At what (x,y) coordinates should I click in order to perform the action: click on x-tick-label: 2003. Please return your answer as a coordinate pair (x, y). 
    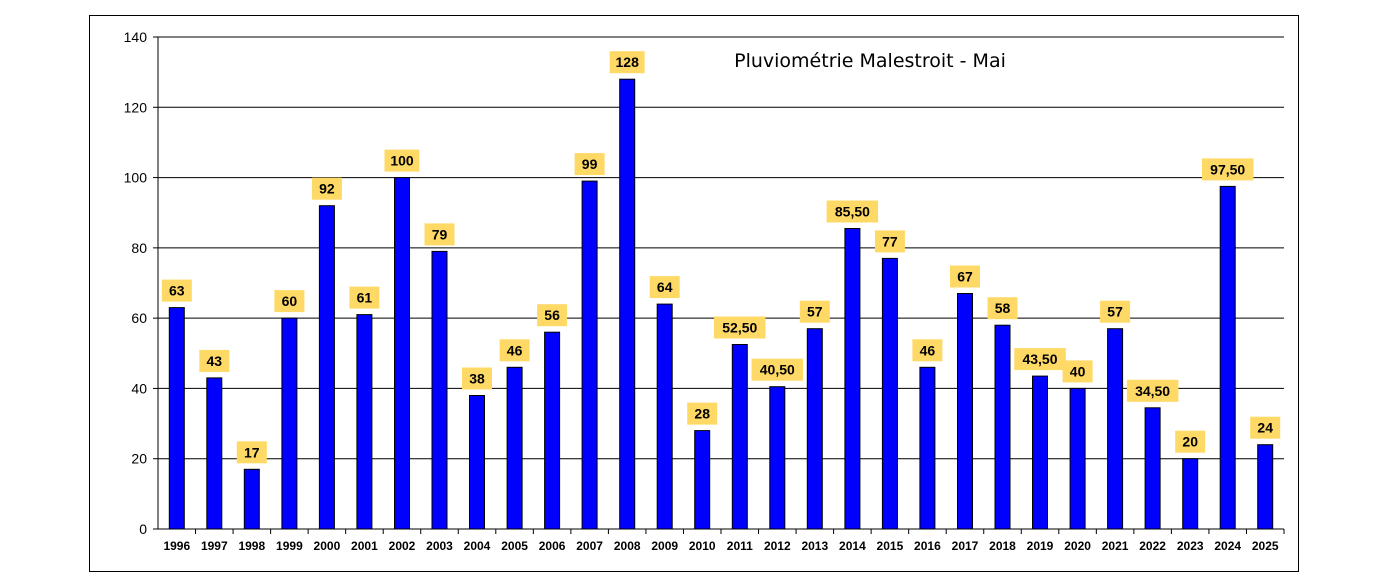
    Looking at the image, I should click on (439, 546).